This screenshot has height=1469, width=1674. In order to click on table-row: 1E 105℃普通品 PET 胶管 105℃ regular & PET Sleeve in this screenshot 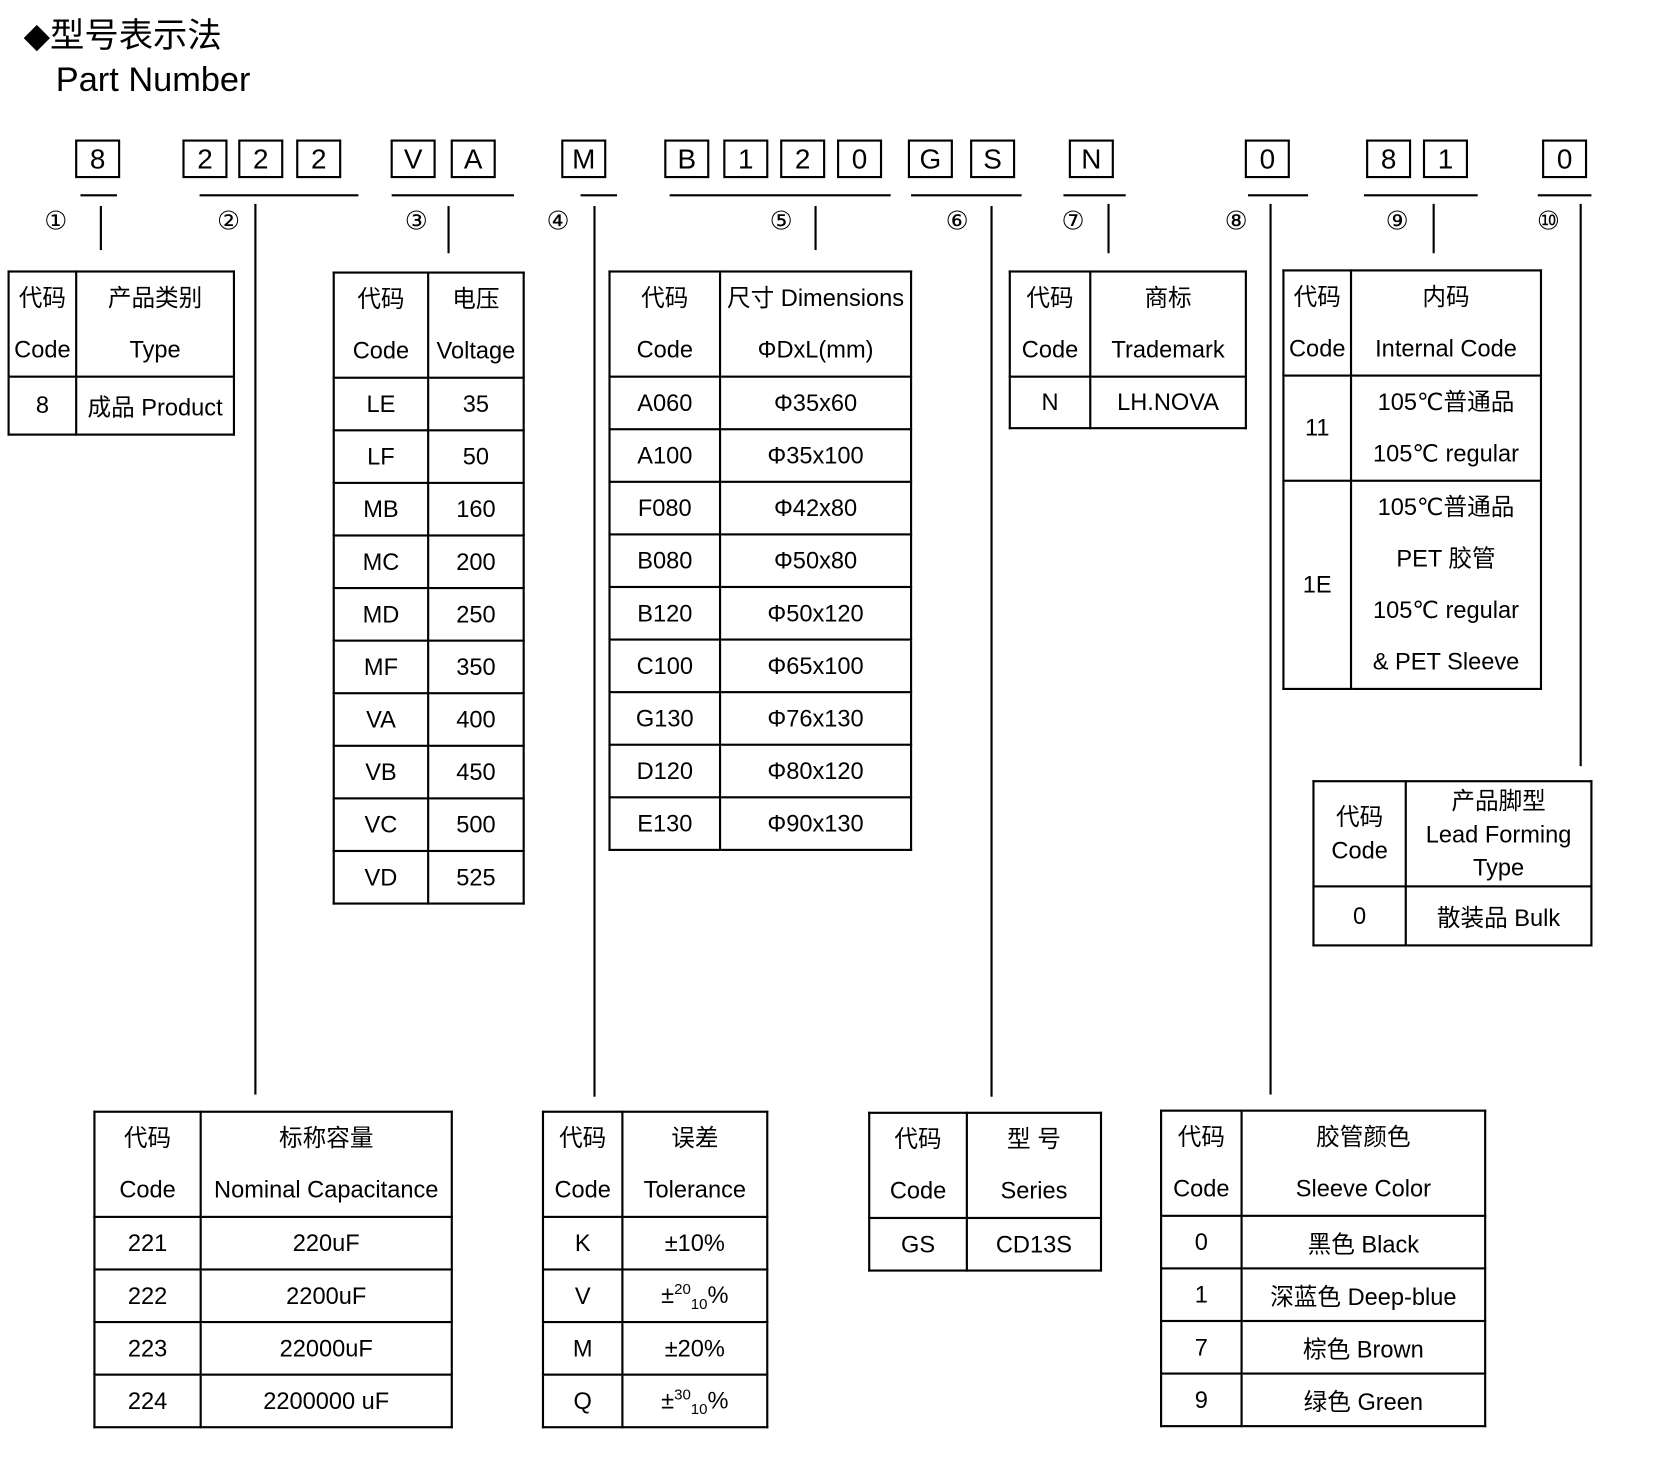, I will do `click(1412, 585)`.